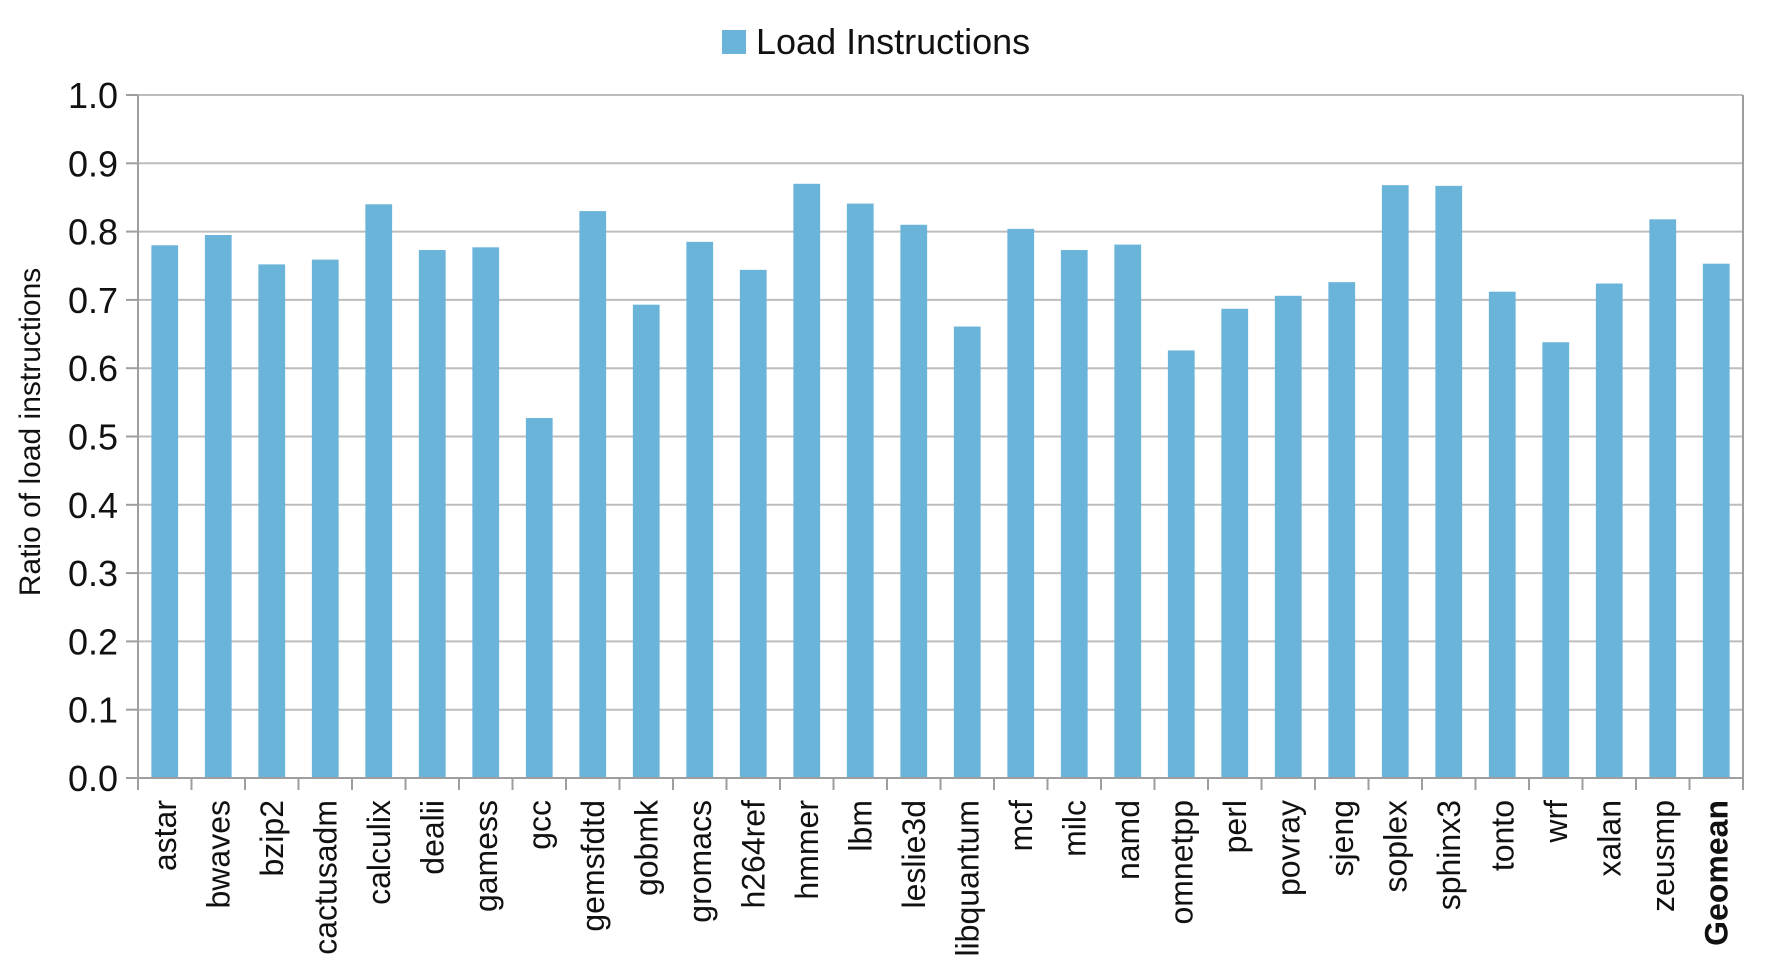 Image resolution: width=1776 pixels, height=978 pixels. What do you see at coordinates (218, 506) in the screenshot?
I see `bar-bwaves` at bounding box center [218, 506].